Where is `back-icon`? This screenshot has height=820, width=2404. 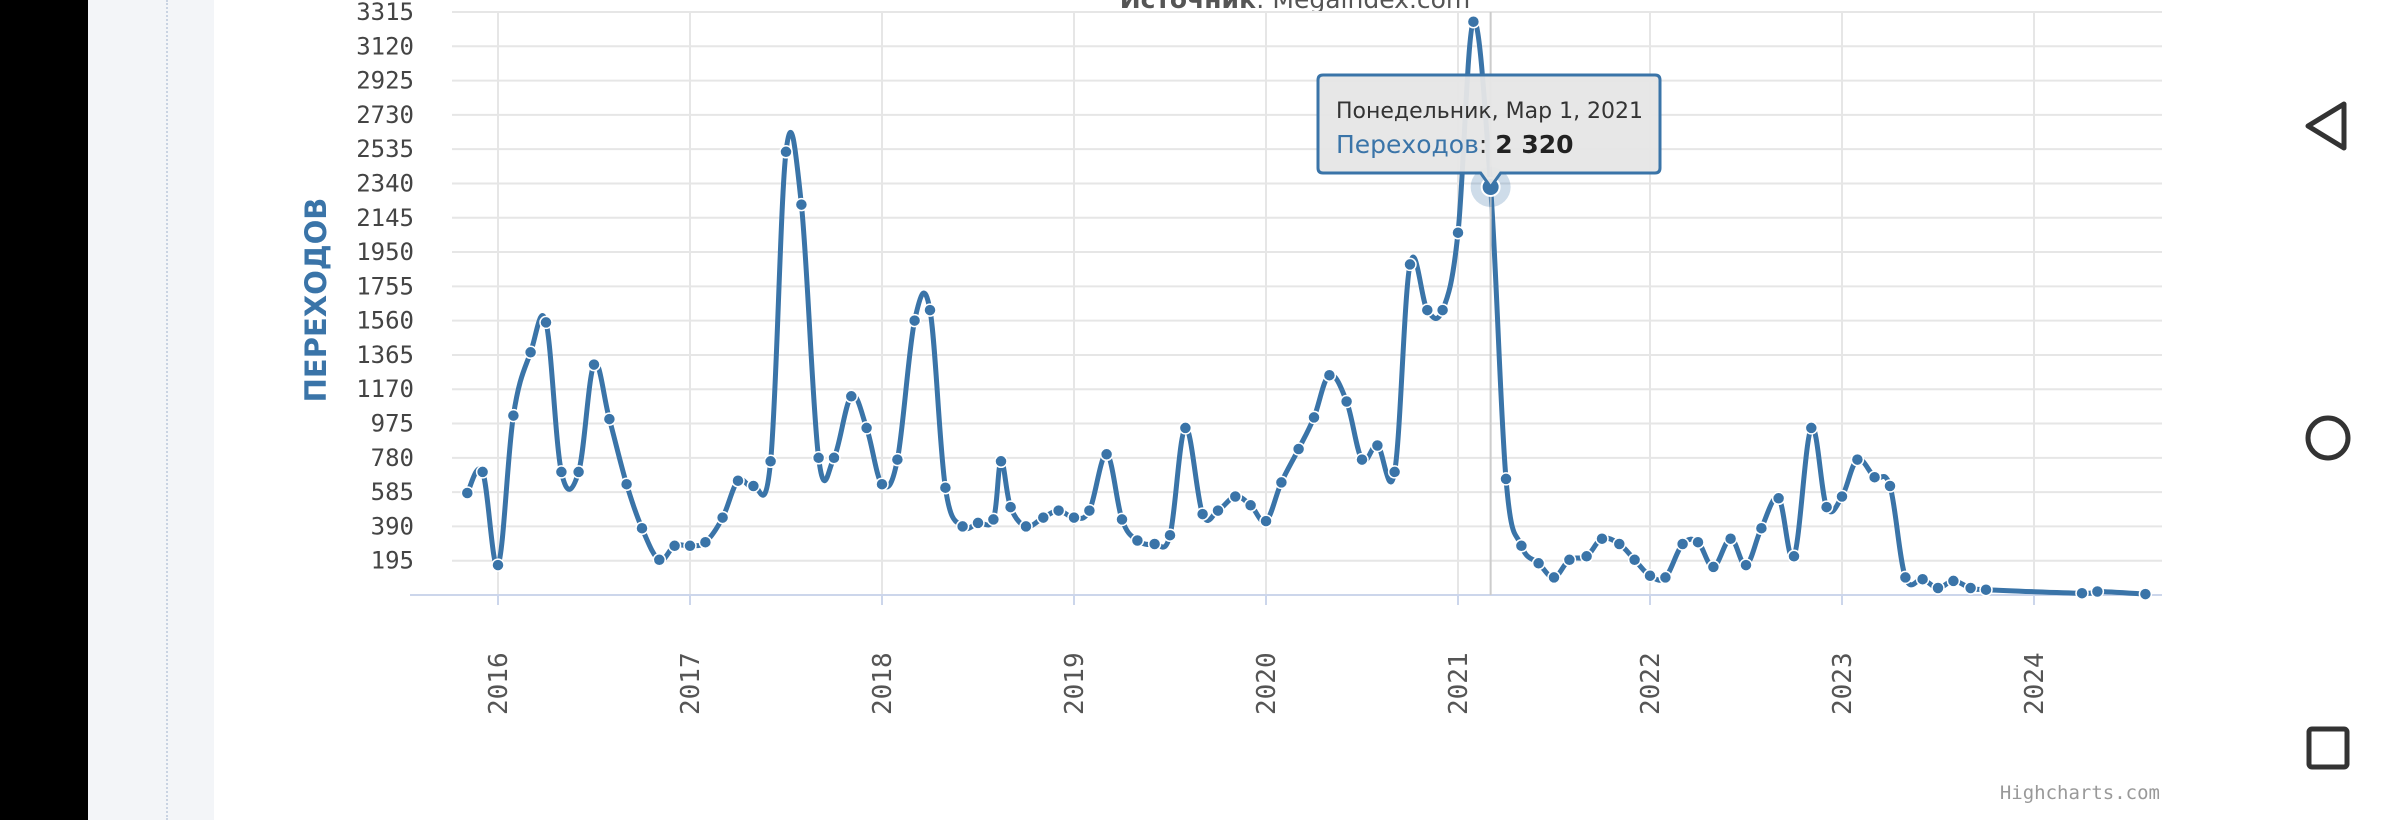 back-icon is located at coordinates (2328, 126).